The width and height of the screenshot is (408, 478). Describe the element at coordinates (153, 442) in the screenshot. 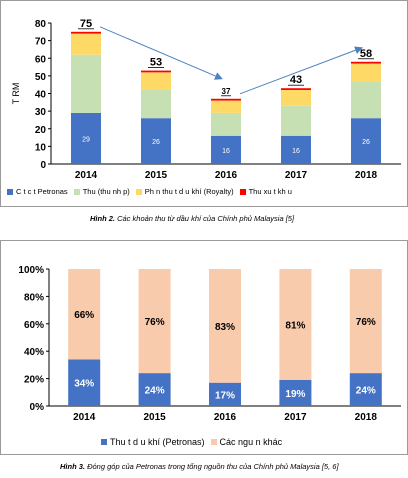

I see `legend-item: Thu t d u khí (Petronas)` at that location.